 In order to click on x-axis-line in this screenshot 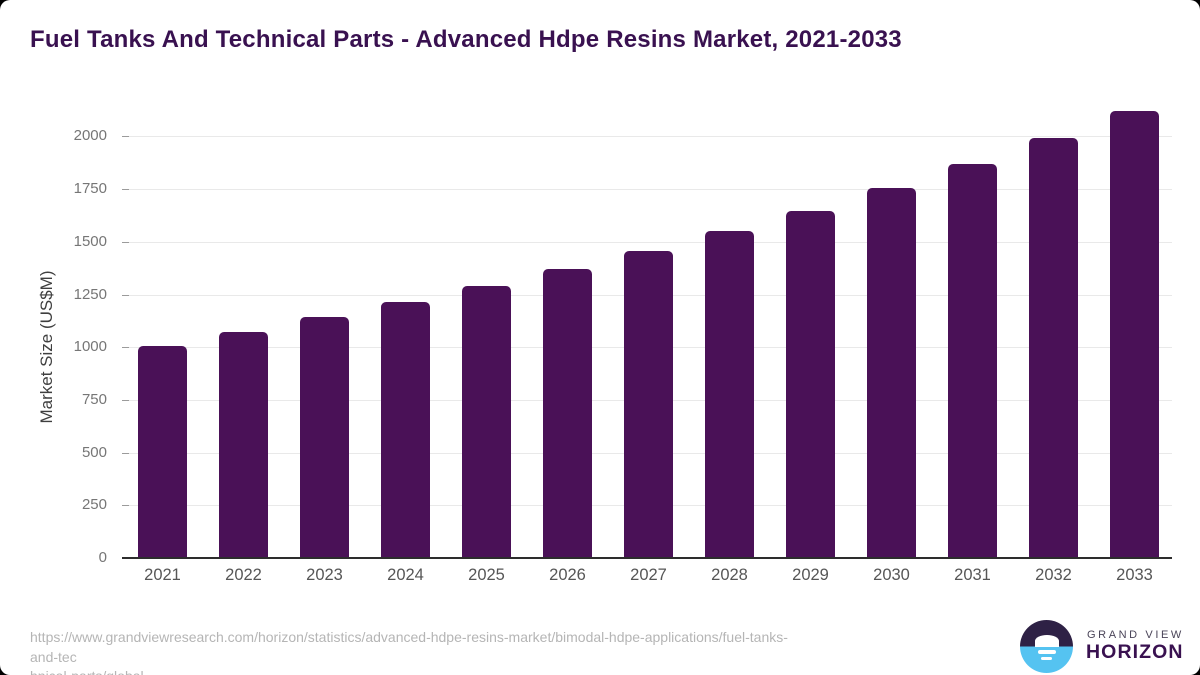, I will do `click(647, 558)`.